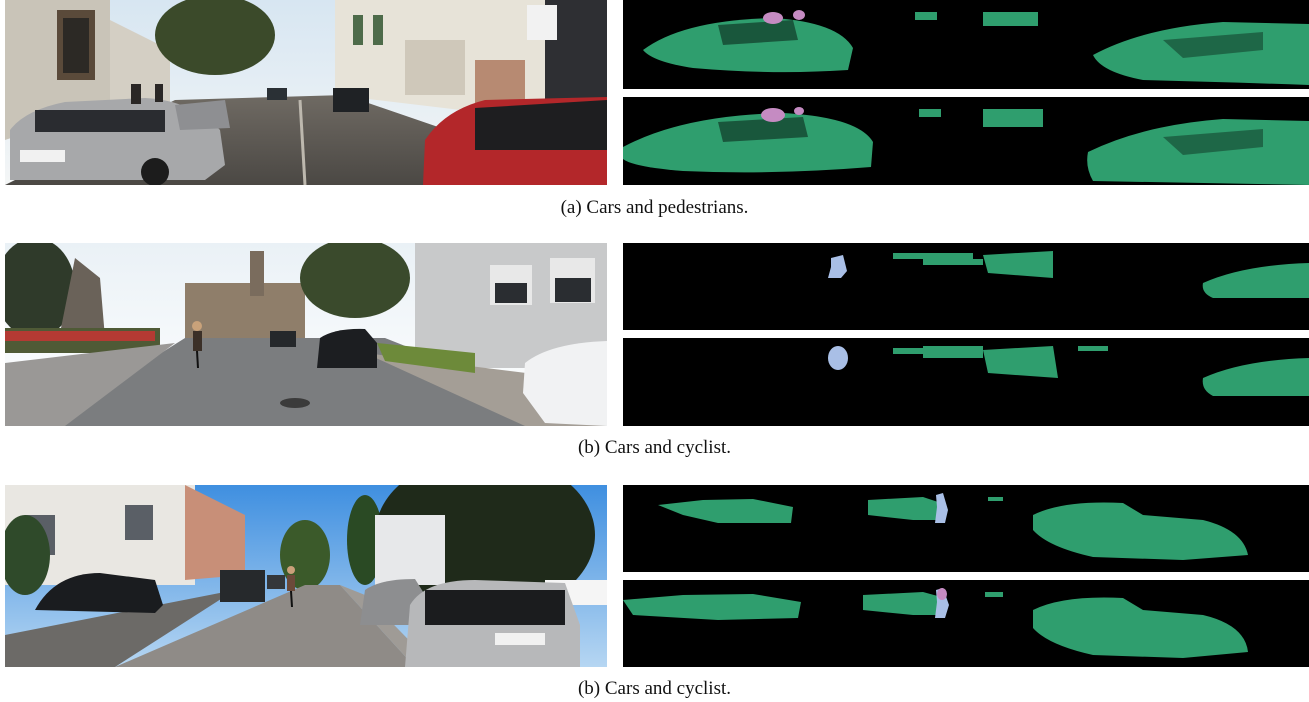 This screenshot has height=702, width=1309. Describe the element at coordinates (306, 576) in the screenshot. I see `street-photo-b2` at that location.